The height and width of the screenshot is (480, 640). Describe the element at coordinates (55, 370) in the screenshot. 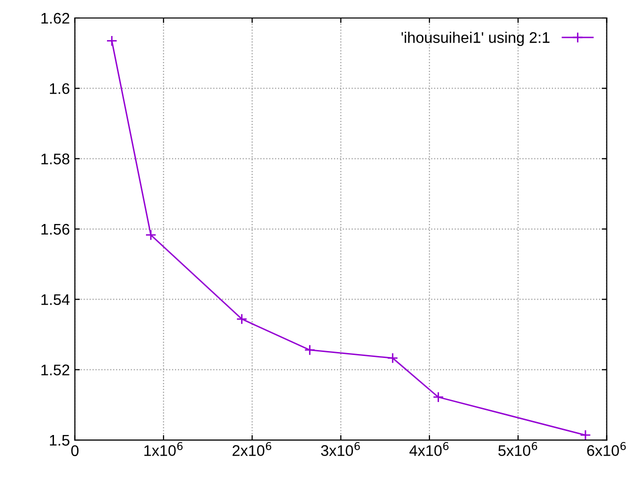

I see `y-tick-label: 1.52` at that location.